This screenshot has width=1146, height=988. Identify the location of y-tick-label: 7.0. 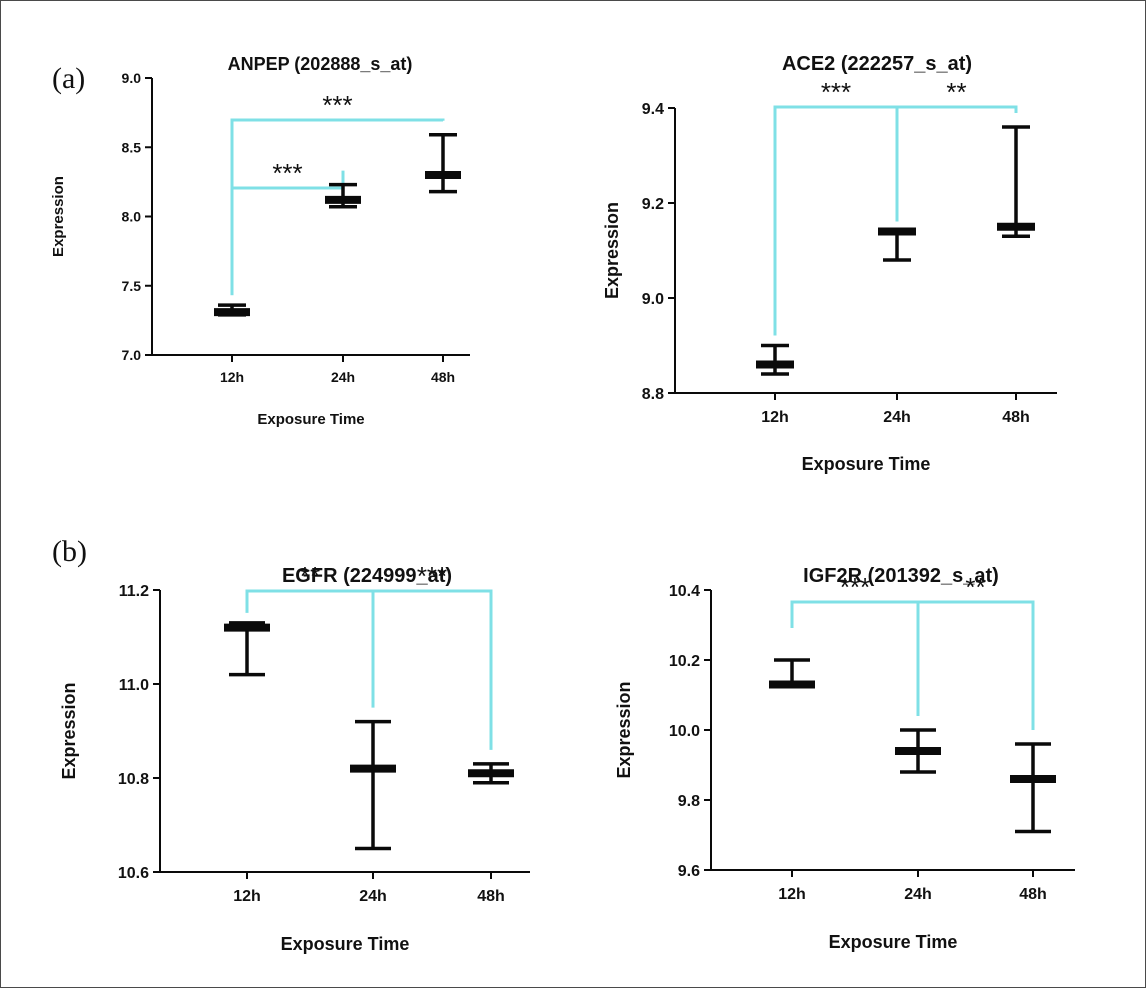
(132, 355).